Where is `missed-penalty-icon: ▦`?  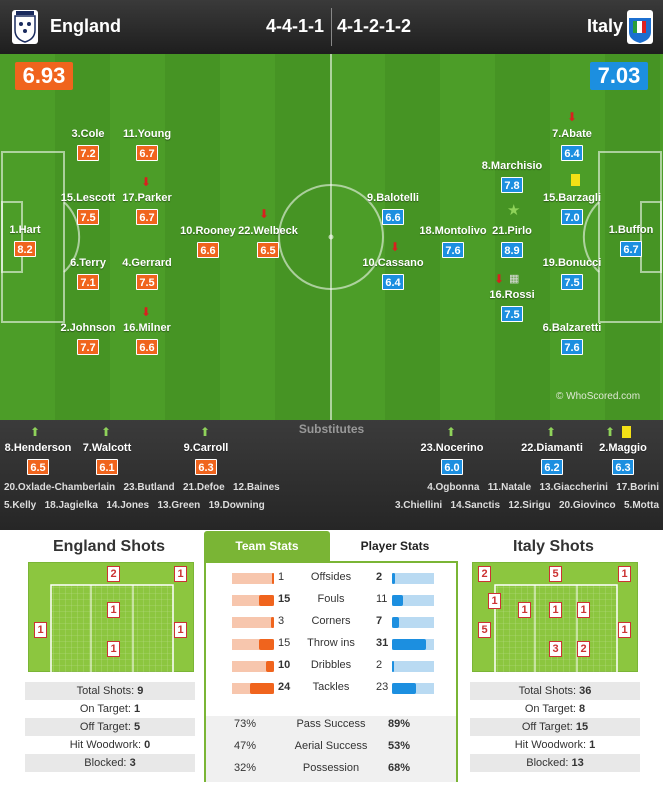
missed-penalty-icon: ▦ is located at coordinates (514, 279).